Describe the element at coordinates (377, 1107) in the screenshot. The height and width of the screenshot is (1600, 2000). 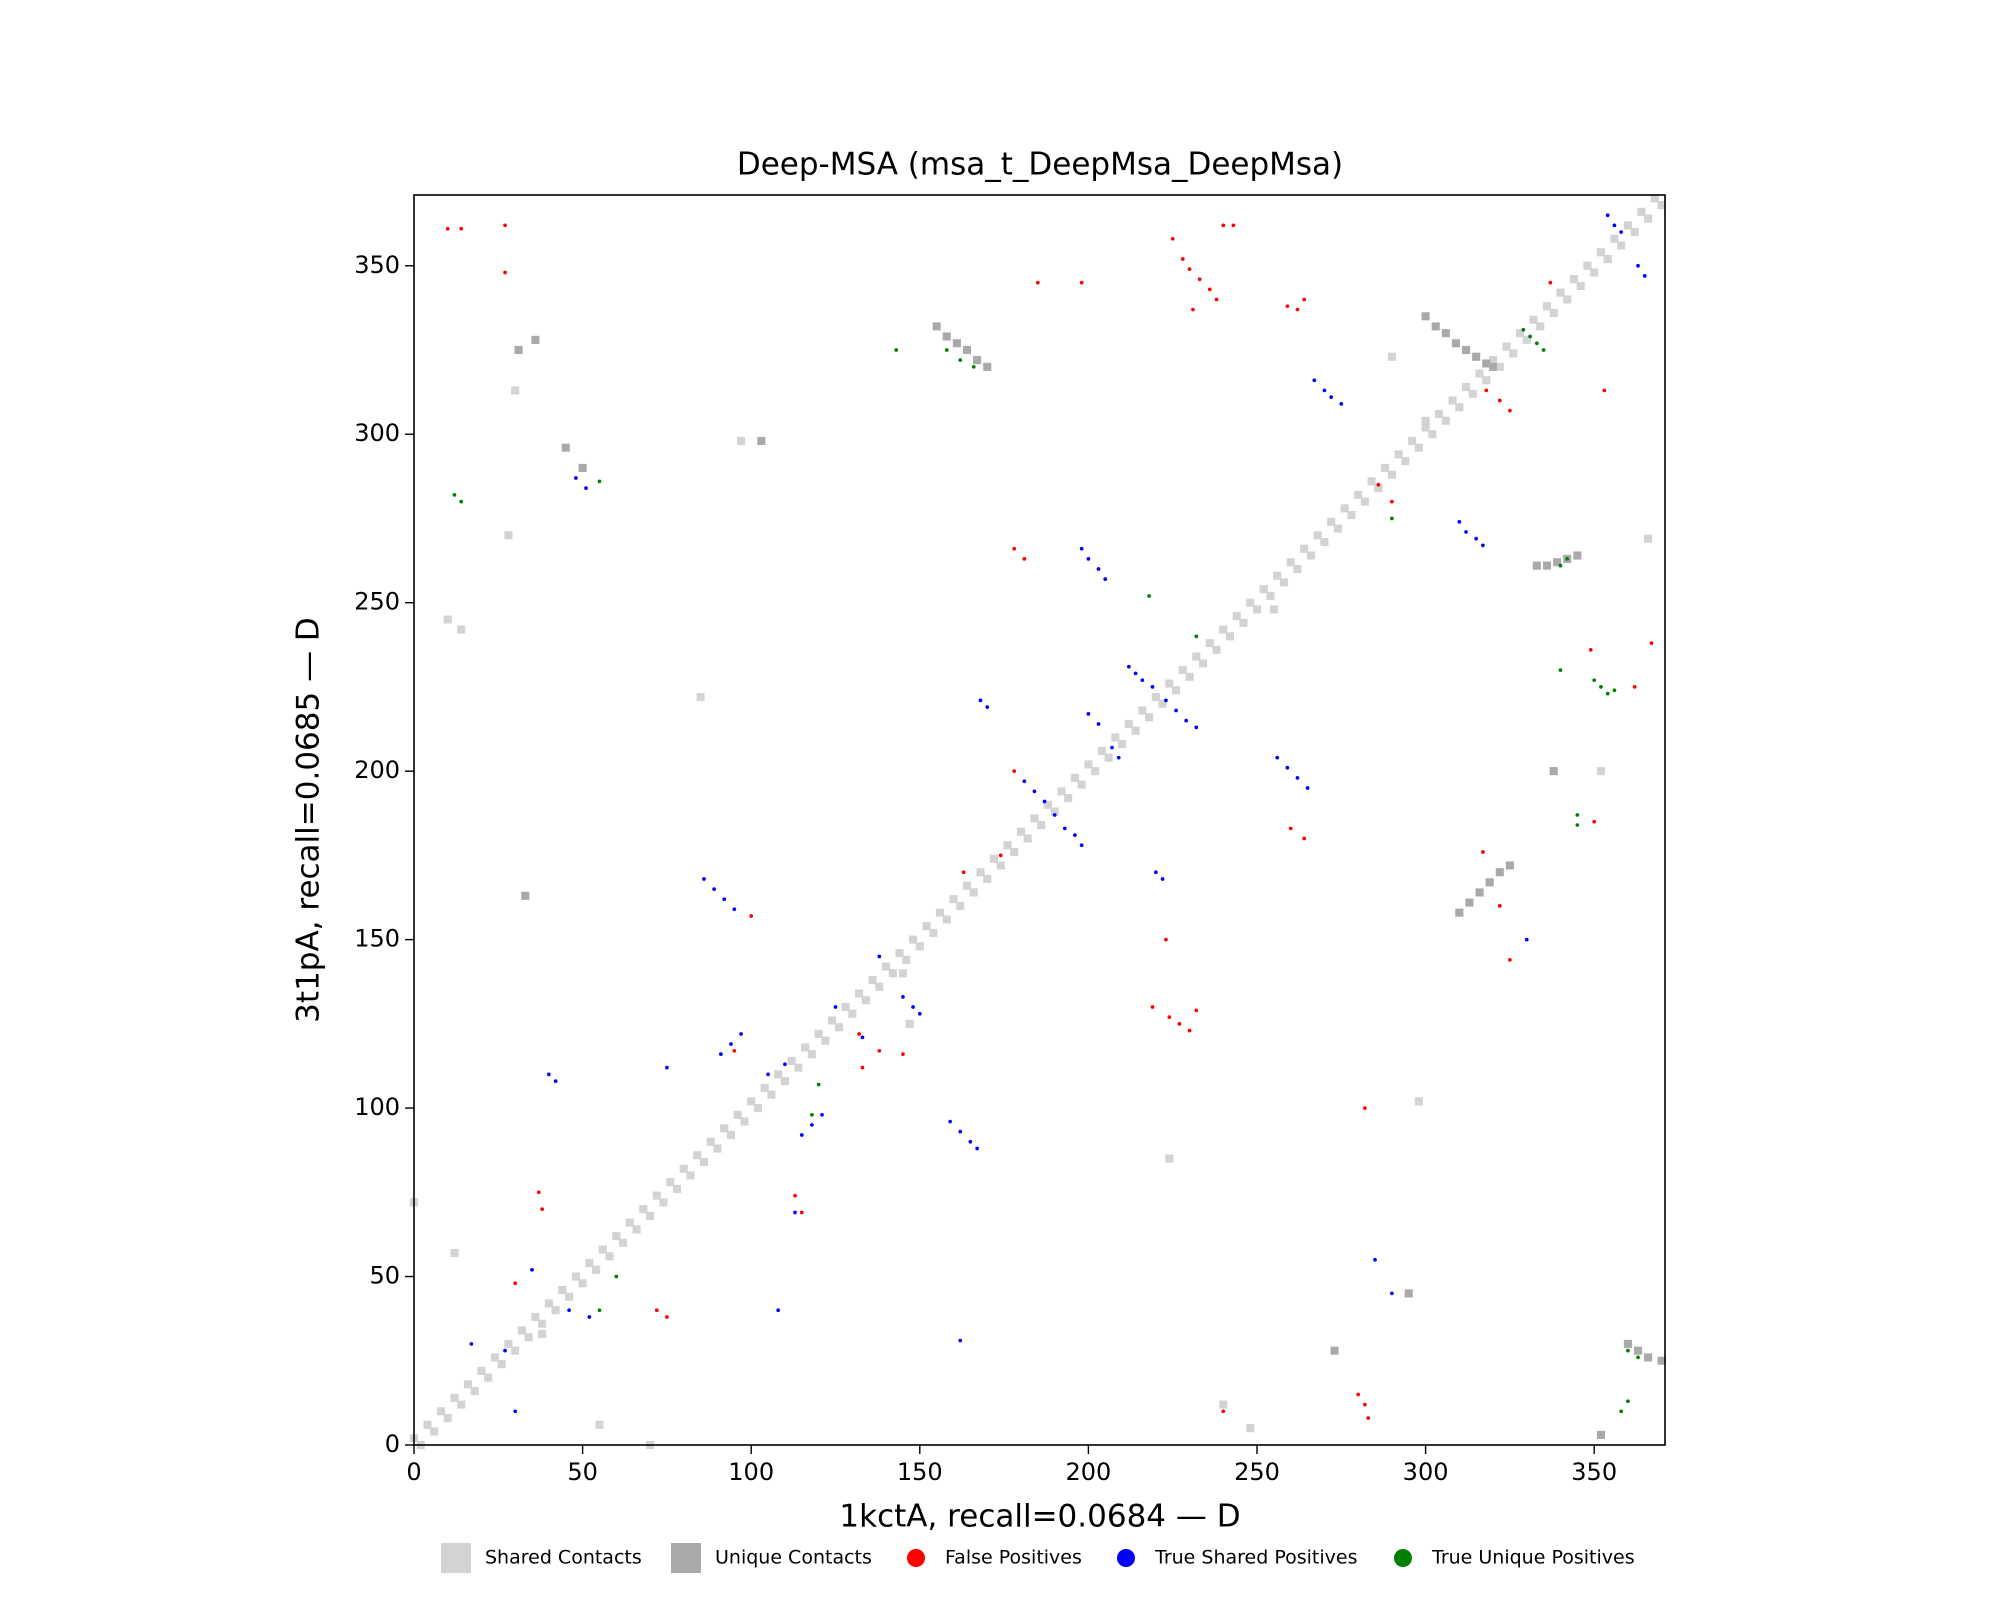
I see `y-tick-label: 100` at that location.